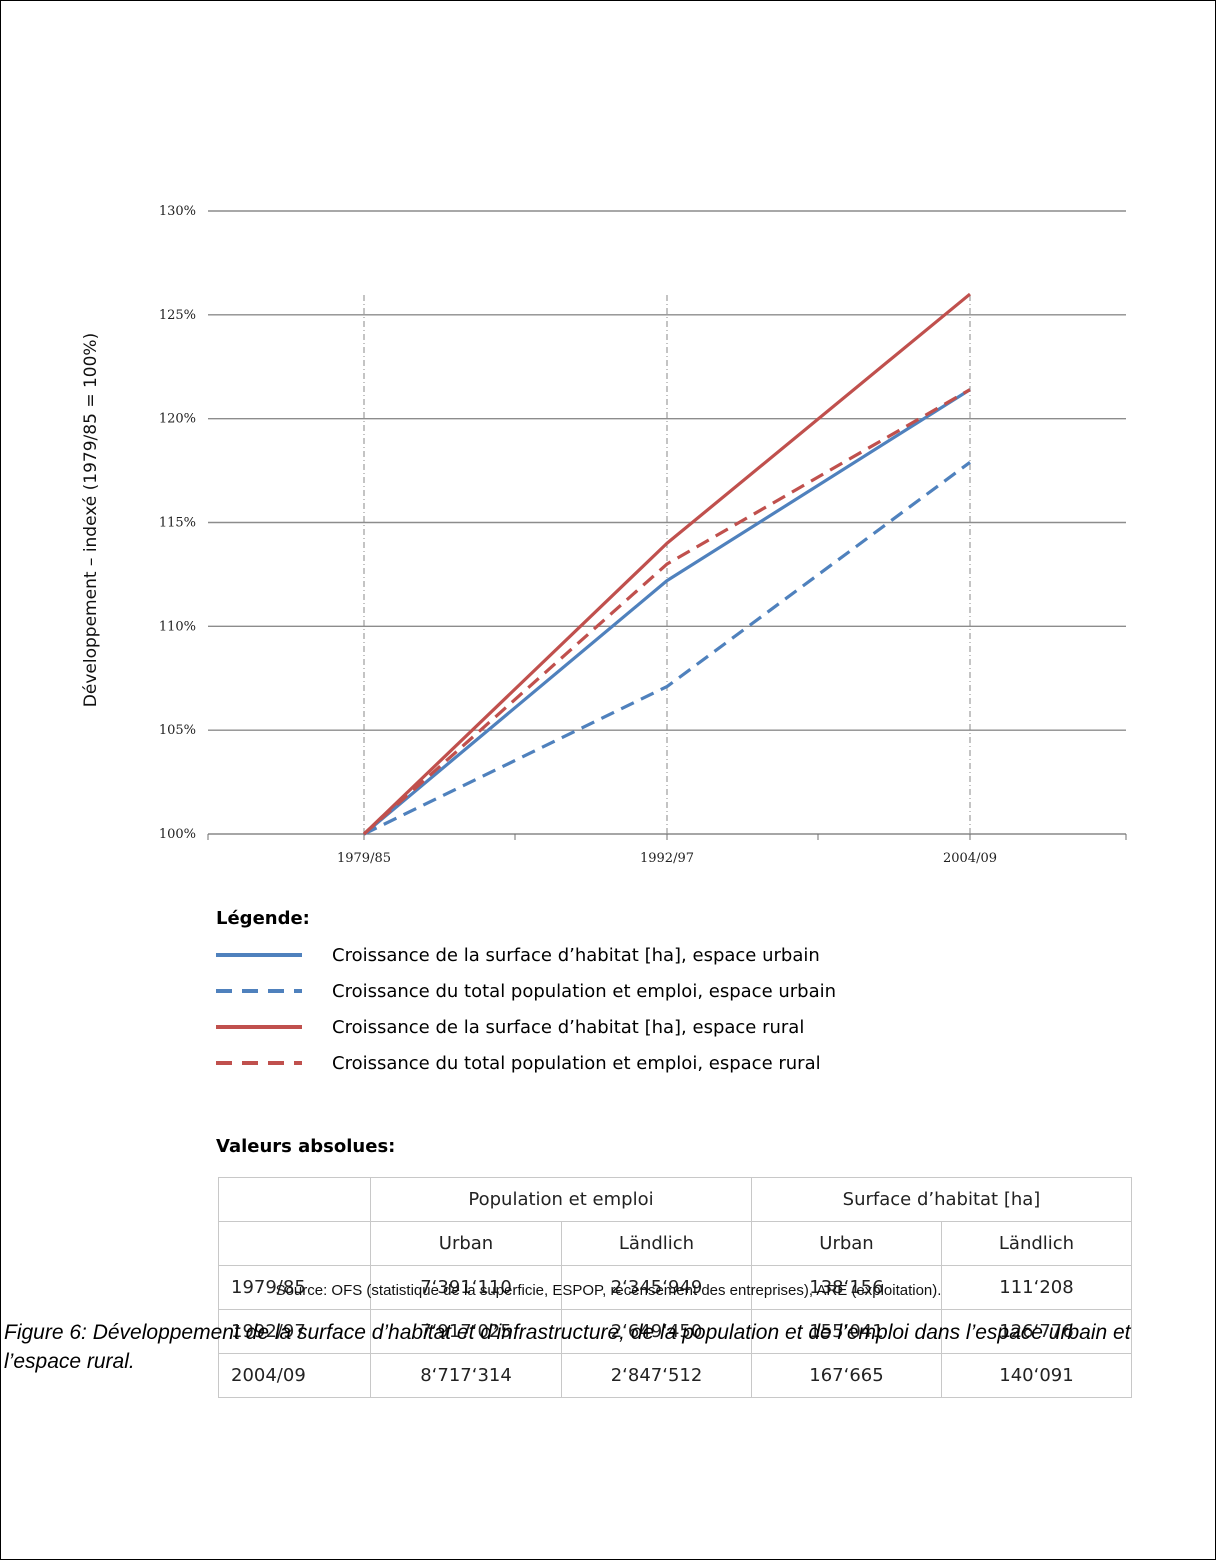 The width and height of the screenshot is (1217, 1560). What do you see at coordinates (970, 858) in the screenshot?
I see `x-tick-label: 2004/09` at bounding box center [970, 858].